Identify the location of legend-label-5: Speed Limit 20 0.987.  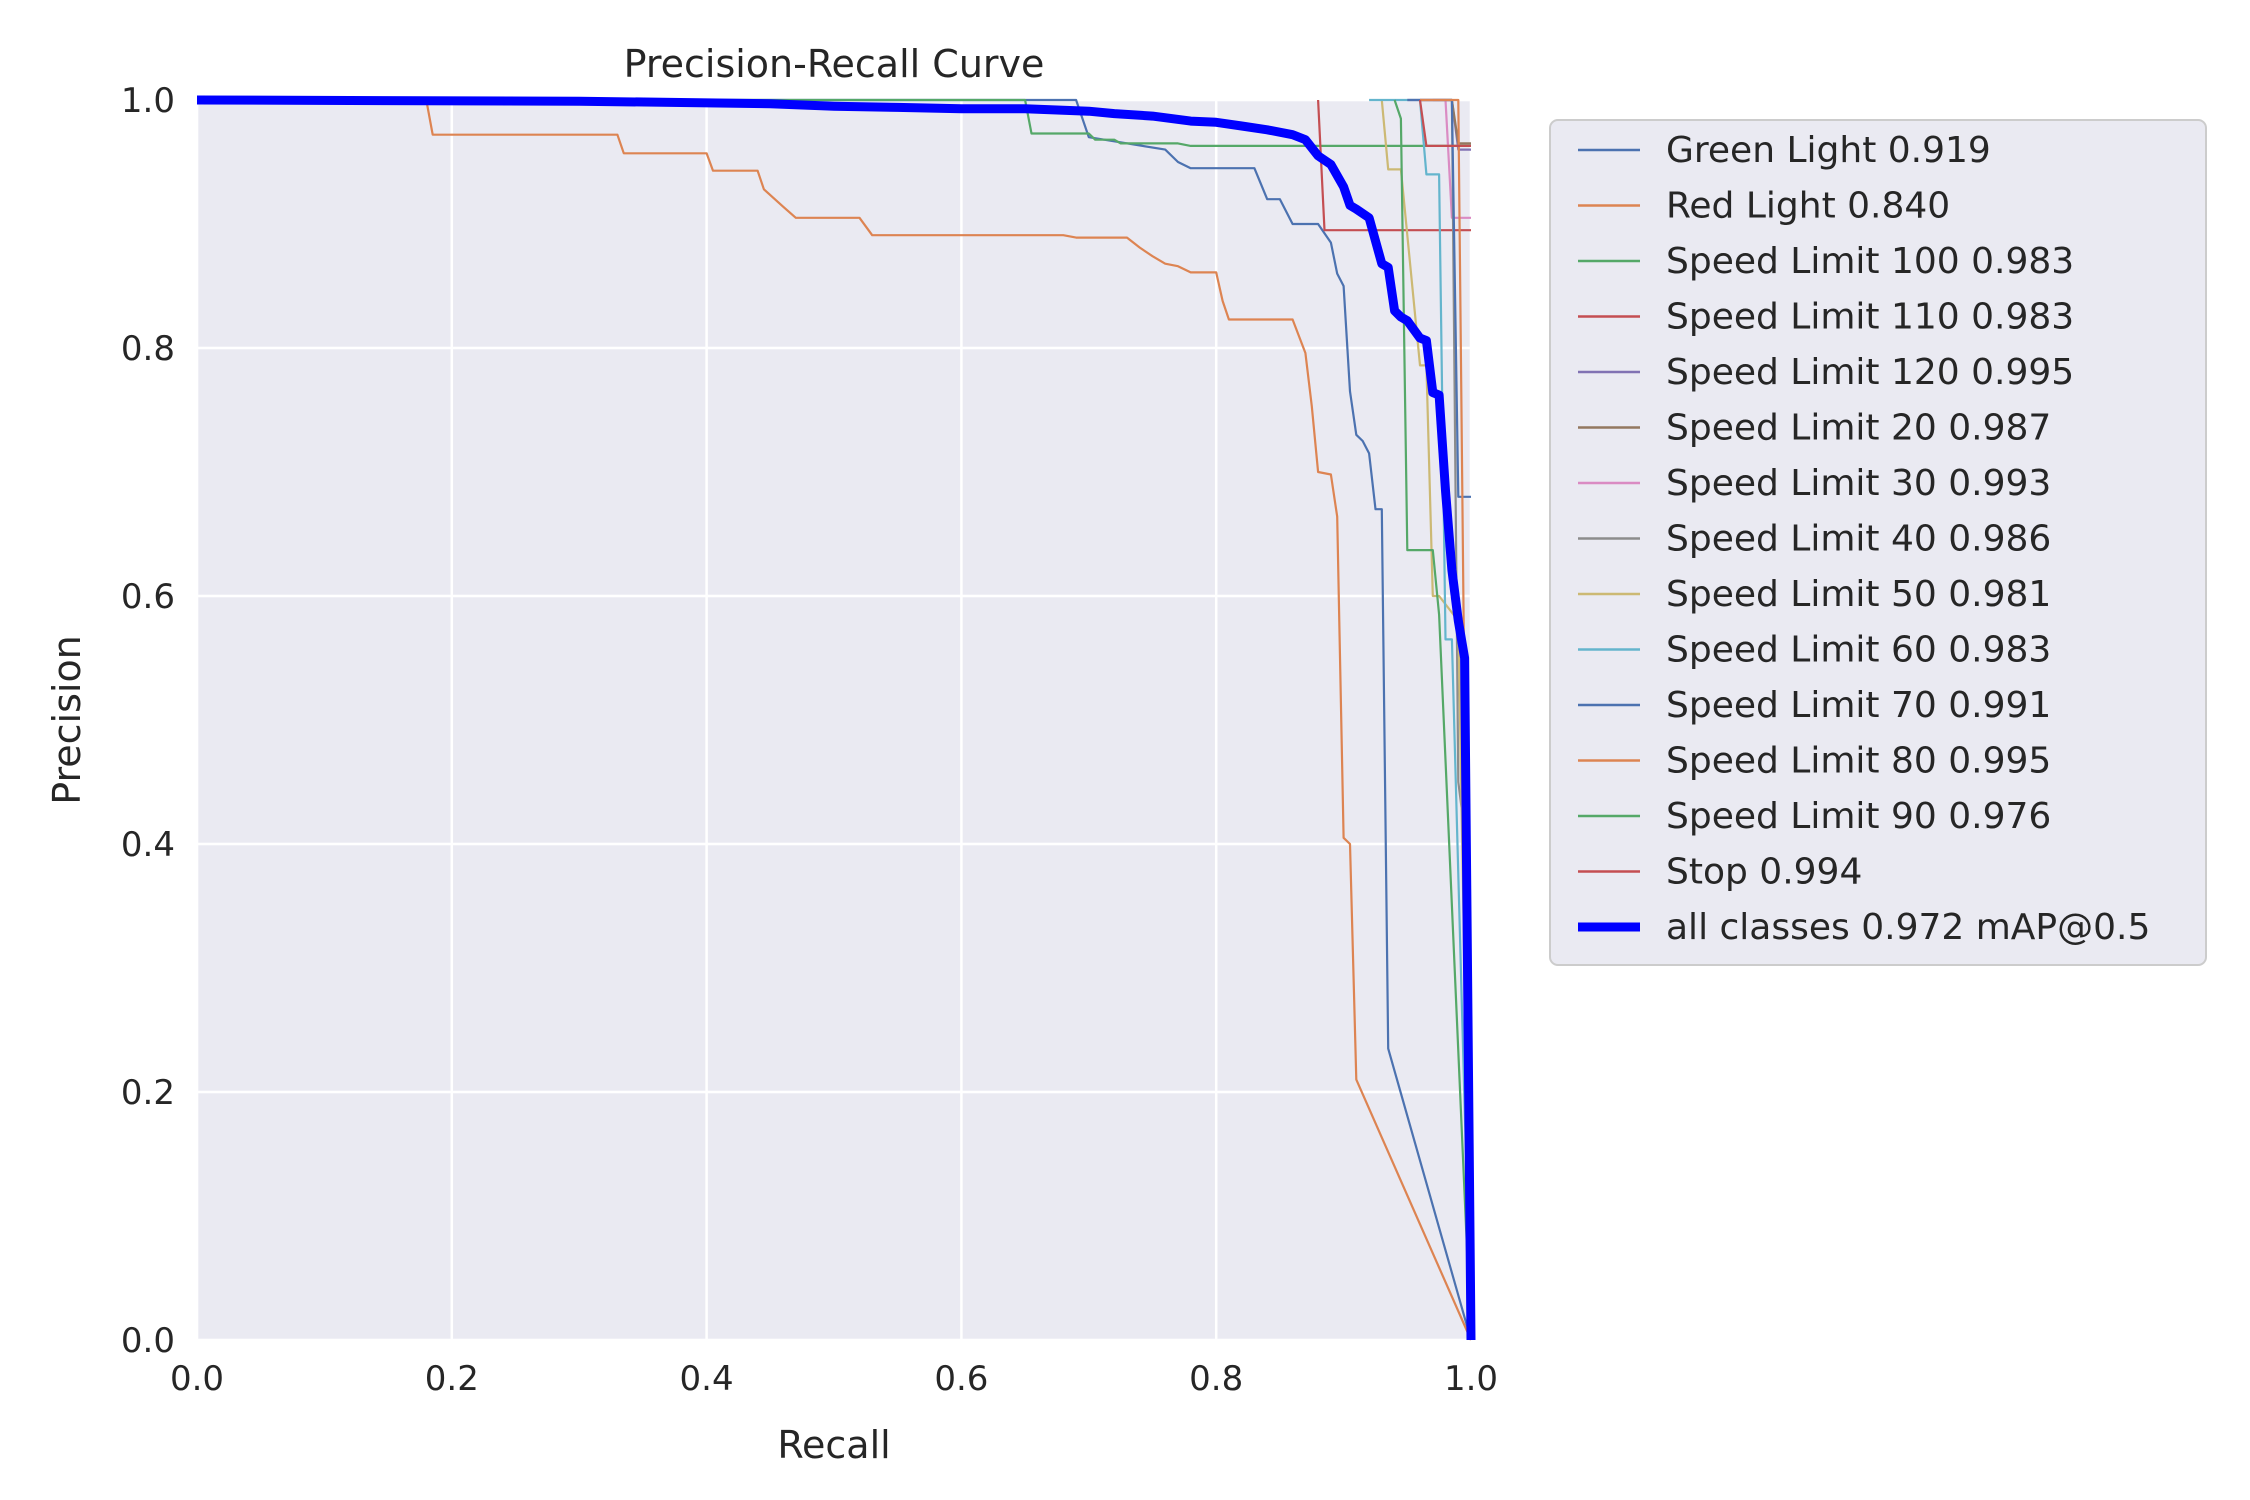
(1858, 428).